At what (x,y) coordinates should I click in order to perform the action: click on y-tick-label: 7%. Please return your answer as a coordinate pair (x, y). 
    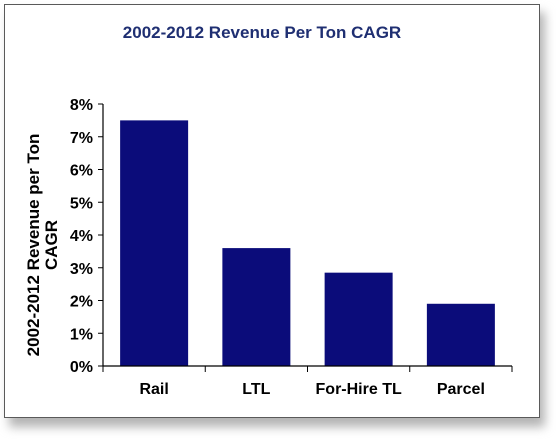
    Looking at the image, I should click on (81, 138).